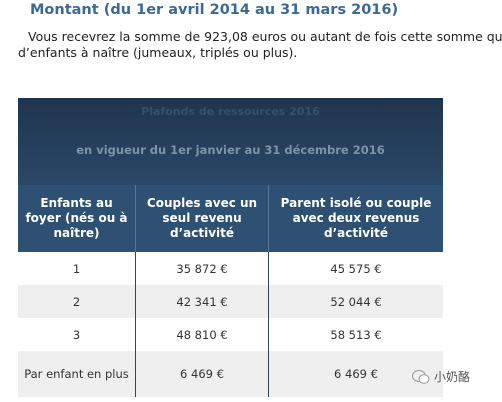  What do you see at coordinates (421, 376) in the screenshot?
I see `watermark-icon` at bounding box center [421, 376].